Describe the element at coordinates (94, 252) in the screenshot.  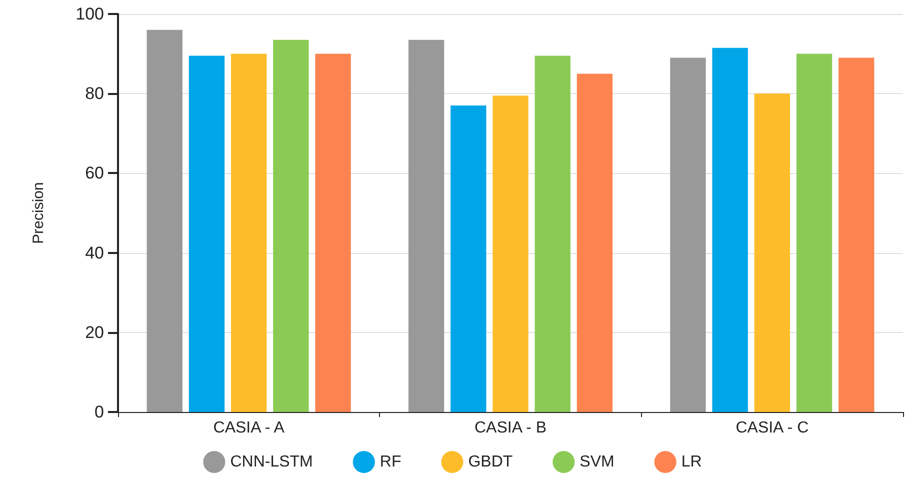
I see `y-tick-label: 40` at that location.